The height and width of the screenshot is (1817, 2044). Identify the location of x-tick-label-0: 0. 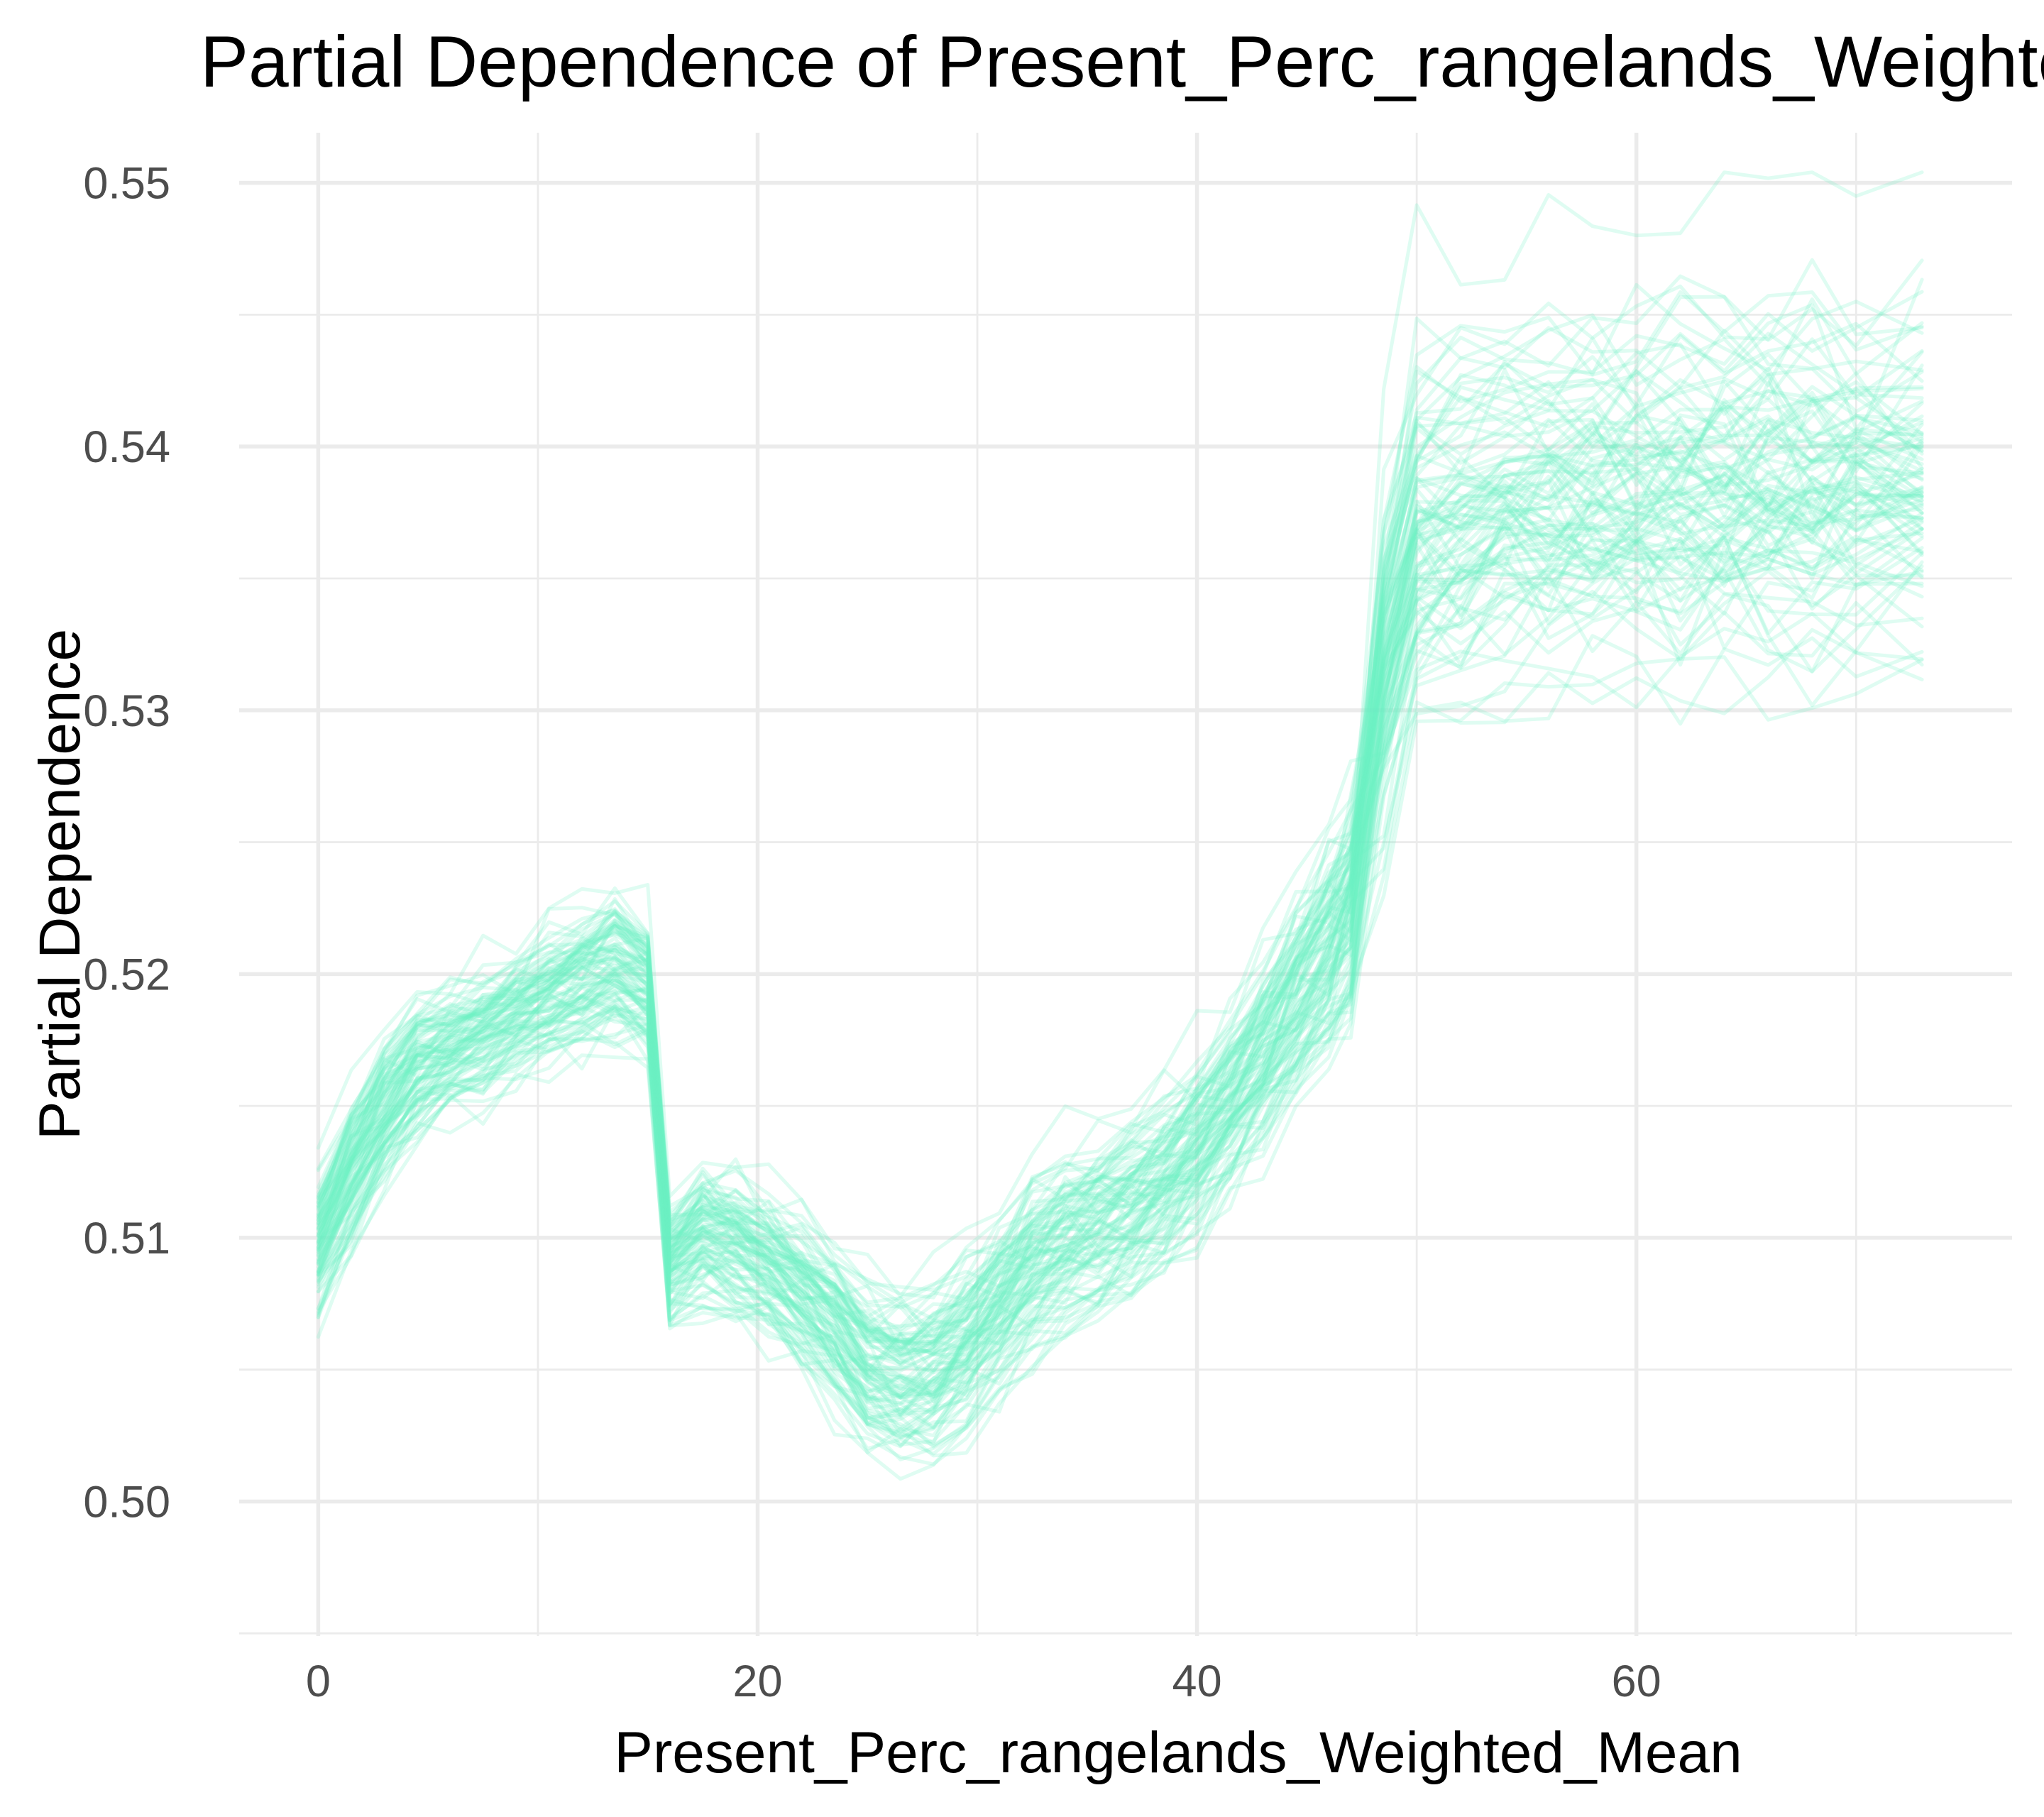
(318, 1681).